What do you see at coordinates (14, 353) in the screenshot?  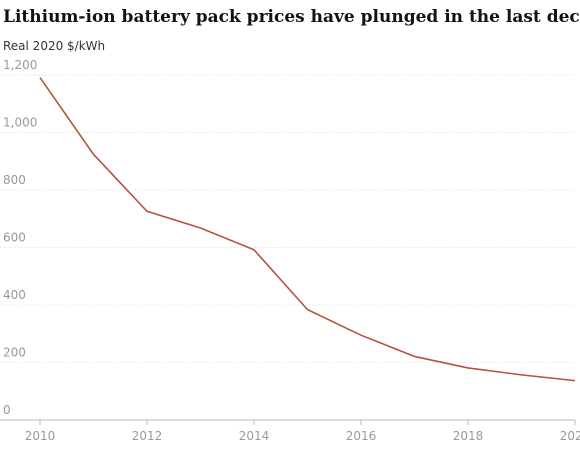 I see `y-tick-label: 200` at bounding box center [14, 353].